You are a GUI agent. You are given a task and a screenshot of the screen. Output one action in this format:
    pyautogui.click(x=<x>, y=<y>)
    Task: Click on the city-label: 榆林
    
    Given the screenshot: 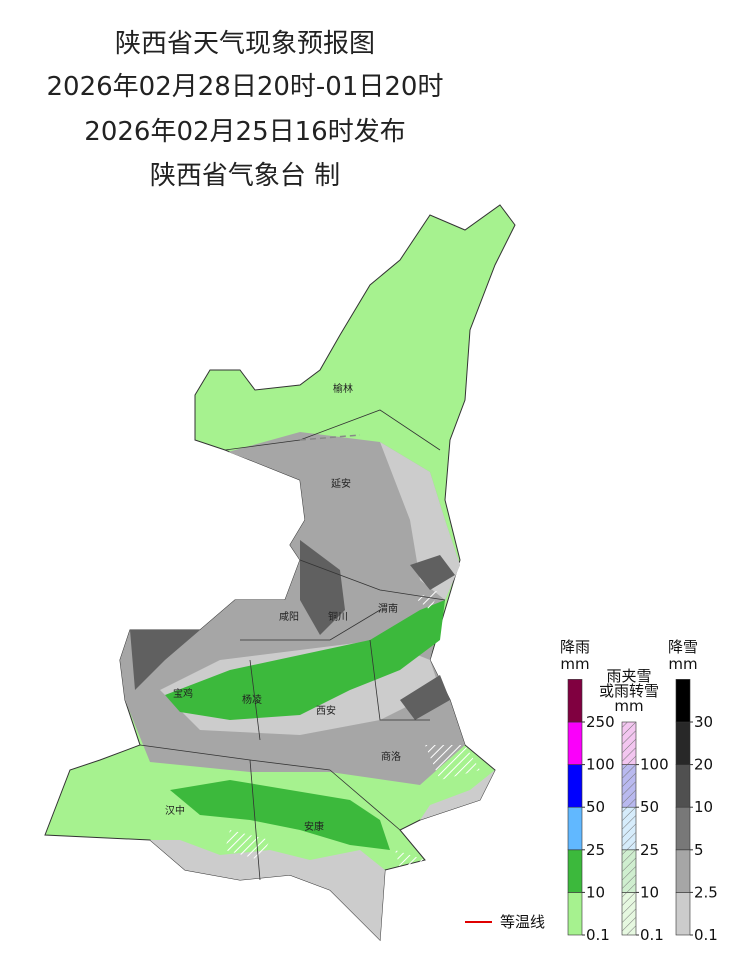 What is the action you would take?
    pyautogui.click(x=343, y=388)
    